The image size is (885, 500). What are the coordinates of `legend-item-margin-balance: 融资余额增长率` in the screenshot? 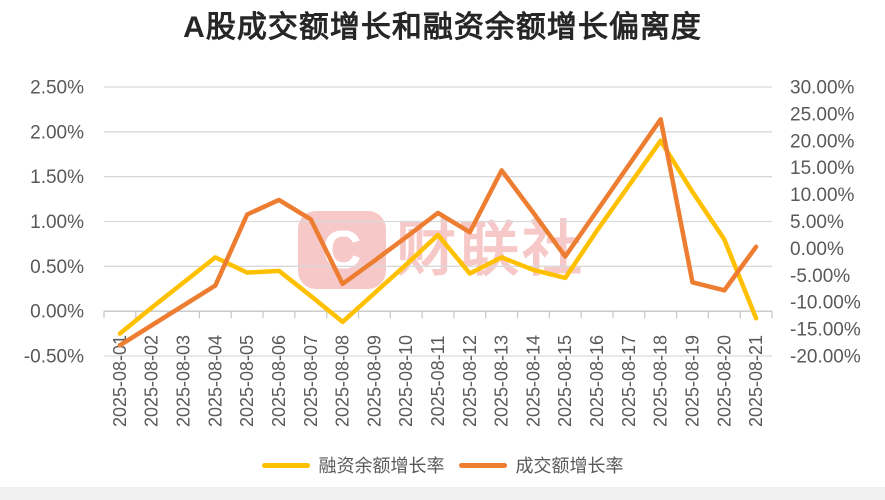 It's located at (353, 465).